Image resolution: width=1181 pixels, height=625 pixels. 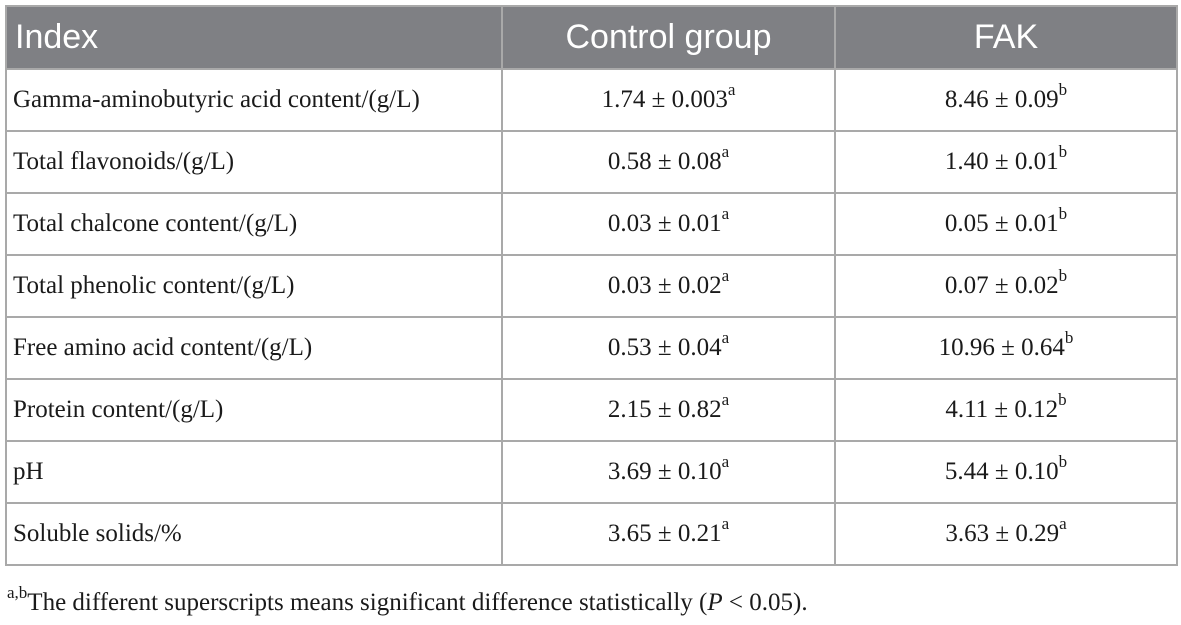 What do you see at coordinates (715, 602) in the screenshot?
I see `footnote-p-symbol: P` at bounding box center [715, 602].